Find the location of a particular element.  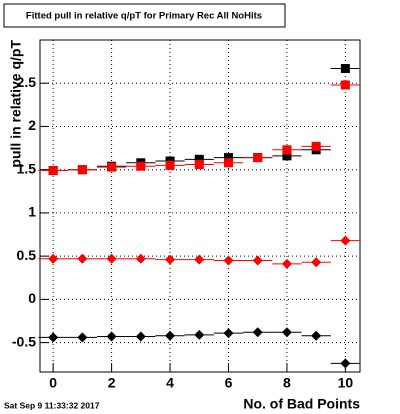

y-tick-label: -0.5 is located at coordinates (24, 341).